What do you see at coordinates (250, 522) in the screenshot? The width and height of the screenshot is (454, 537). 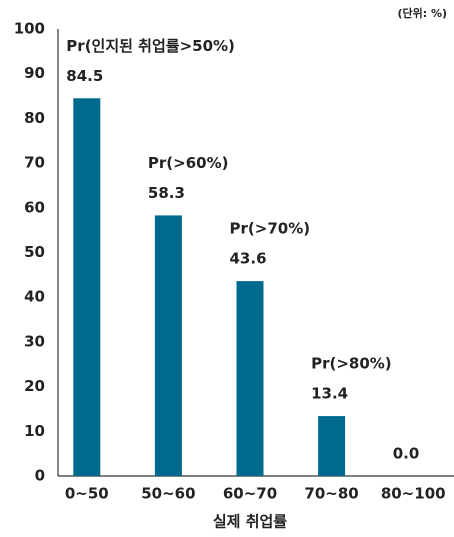 I see `x-axis-label: 실제 취업률` at bounding box center [250, 522].